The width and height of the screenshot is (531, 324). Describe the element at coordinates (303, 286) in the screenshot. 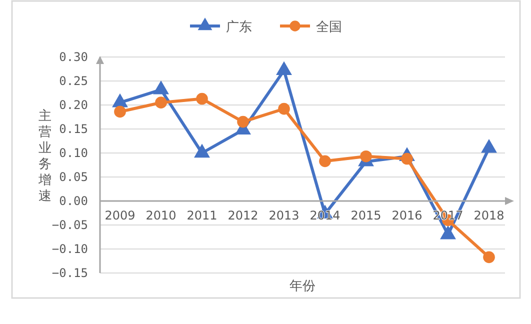

I see `x-axis-title: 年份` at that location.